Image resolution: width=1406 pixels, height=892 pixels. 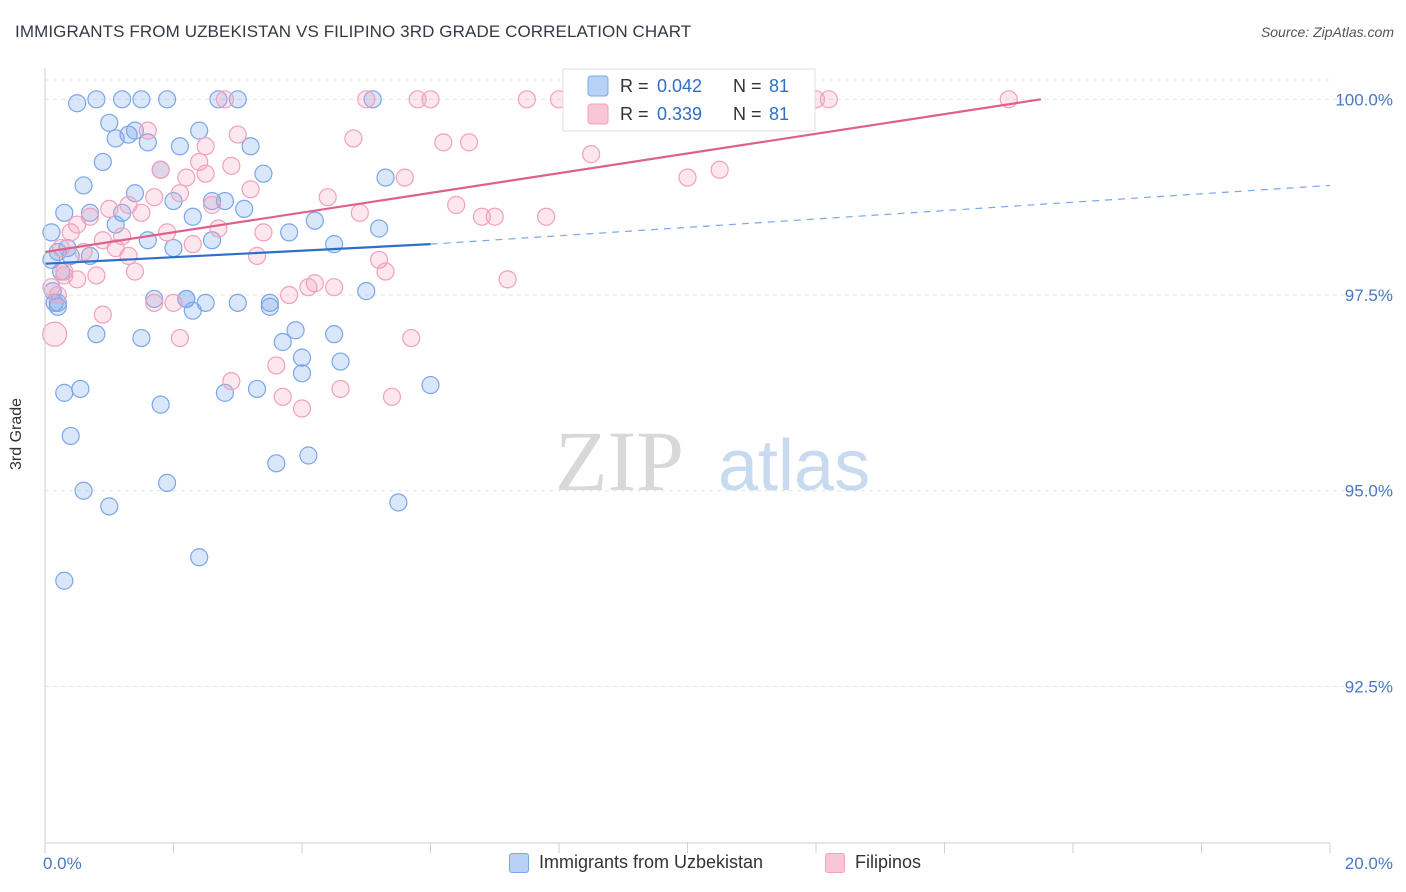 I want to click on y-tick-label-1: 95.0%, so click(x=1369, y=491).